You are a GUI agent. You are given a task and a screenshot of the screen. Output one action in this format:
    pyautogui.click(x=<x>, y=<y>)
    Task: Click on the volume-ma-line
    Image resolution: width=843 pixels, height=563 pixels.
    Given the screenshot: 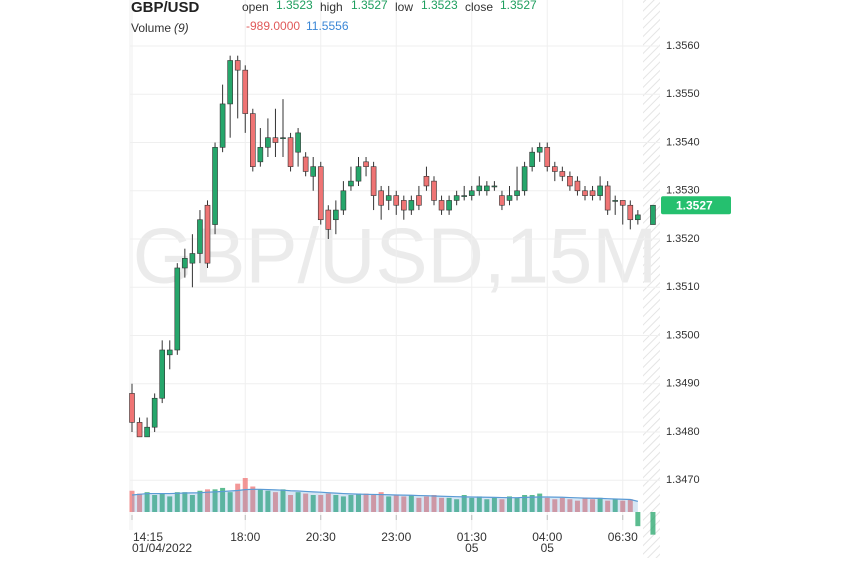 What is the action you would take?
    pyautogui.click(x=384, y=495)
    